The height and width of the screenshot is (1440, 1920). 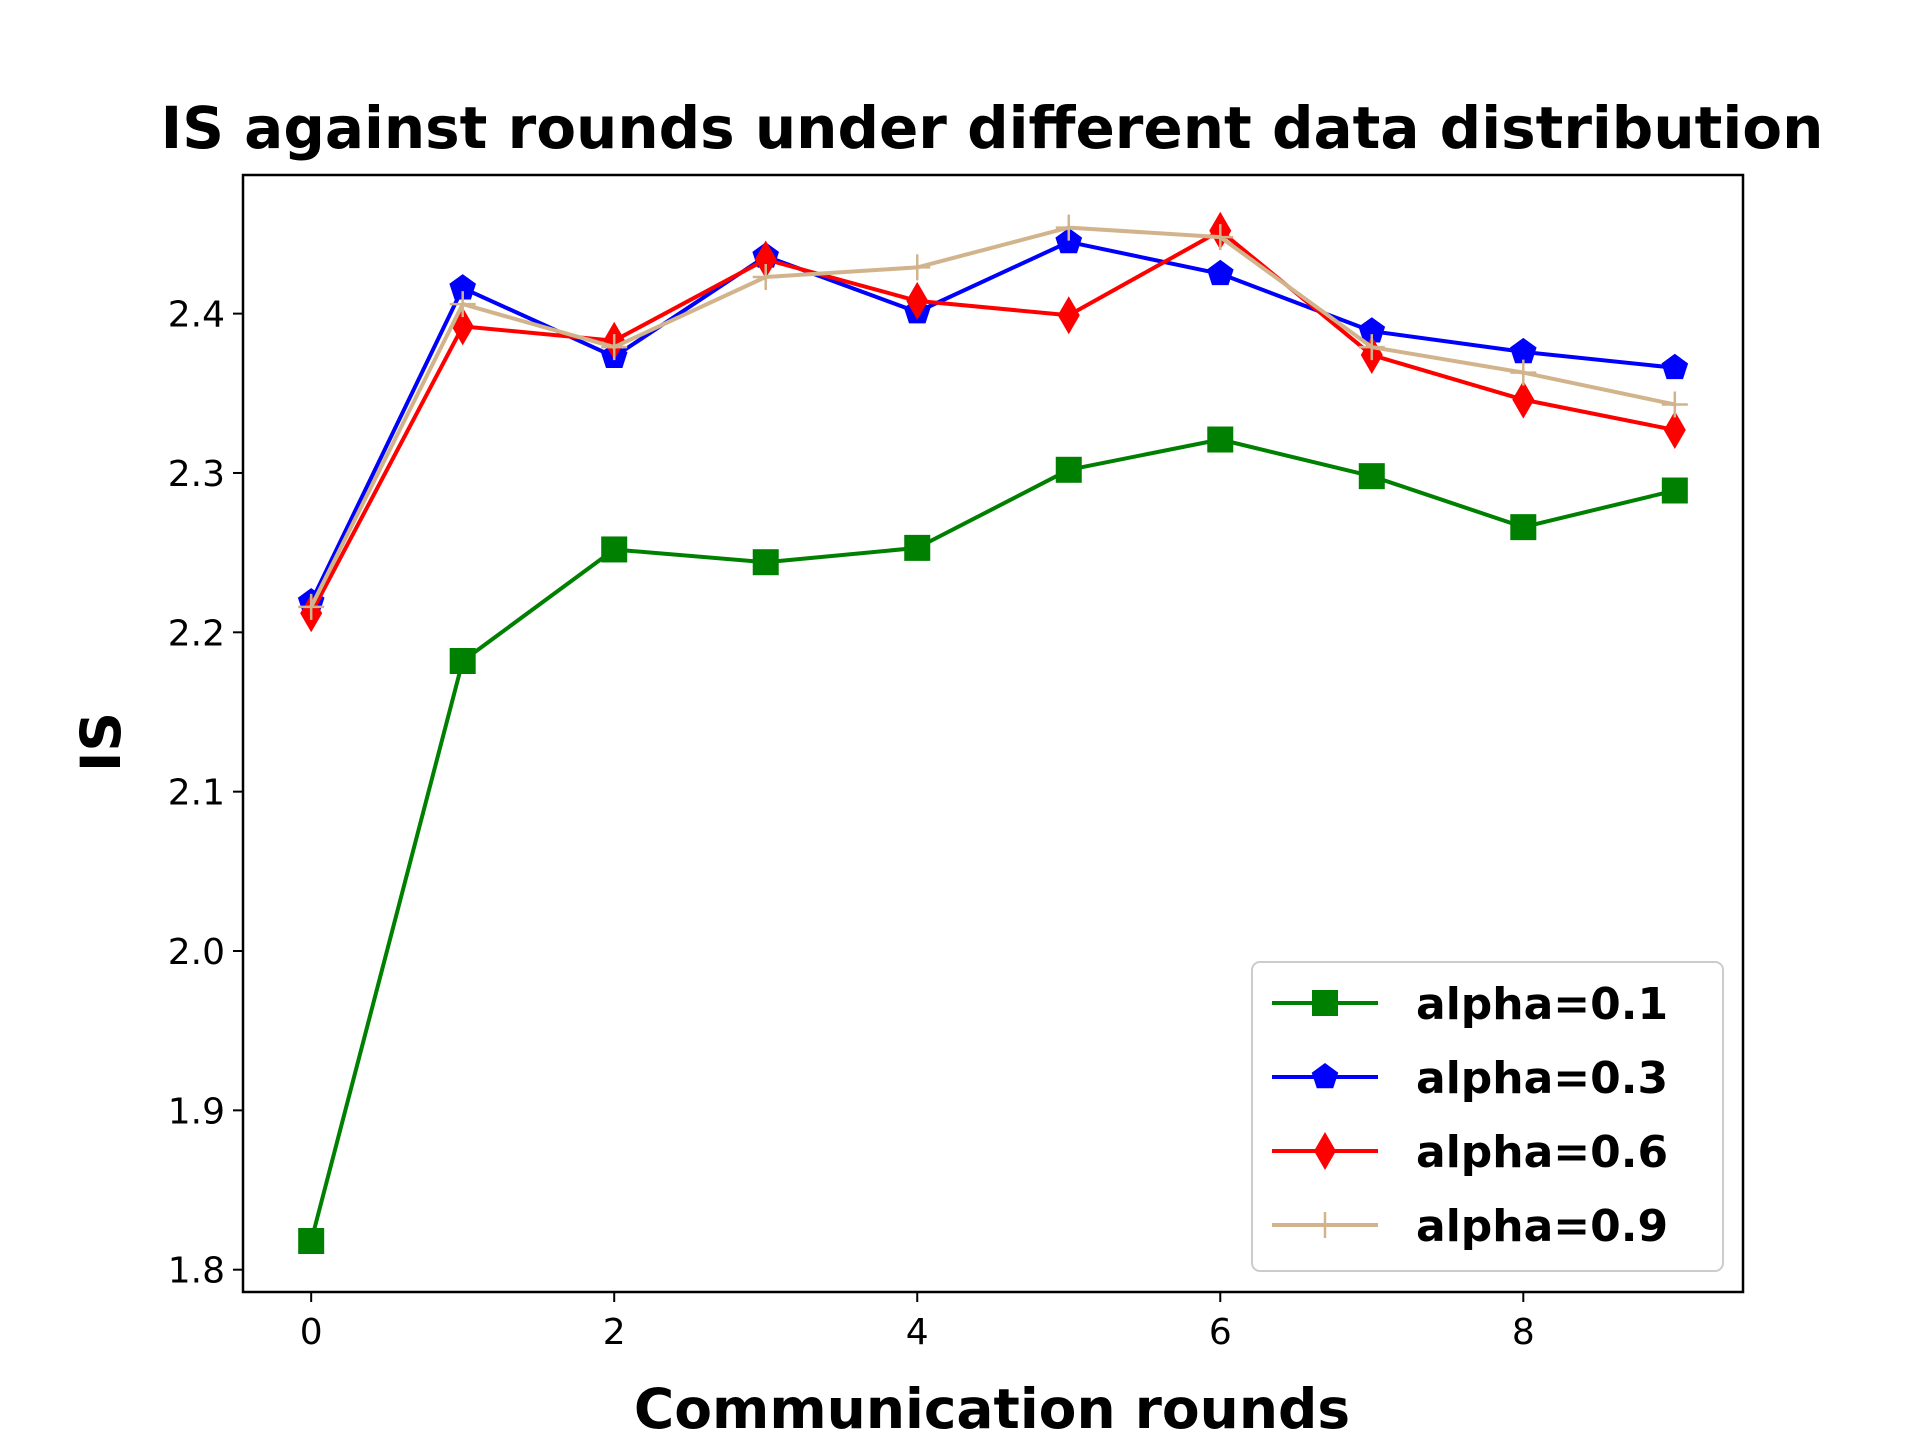 I want to click on legend-label: alpha=0.9, so click(x=1542, y=1226).